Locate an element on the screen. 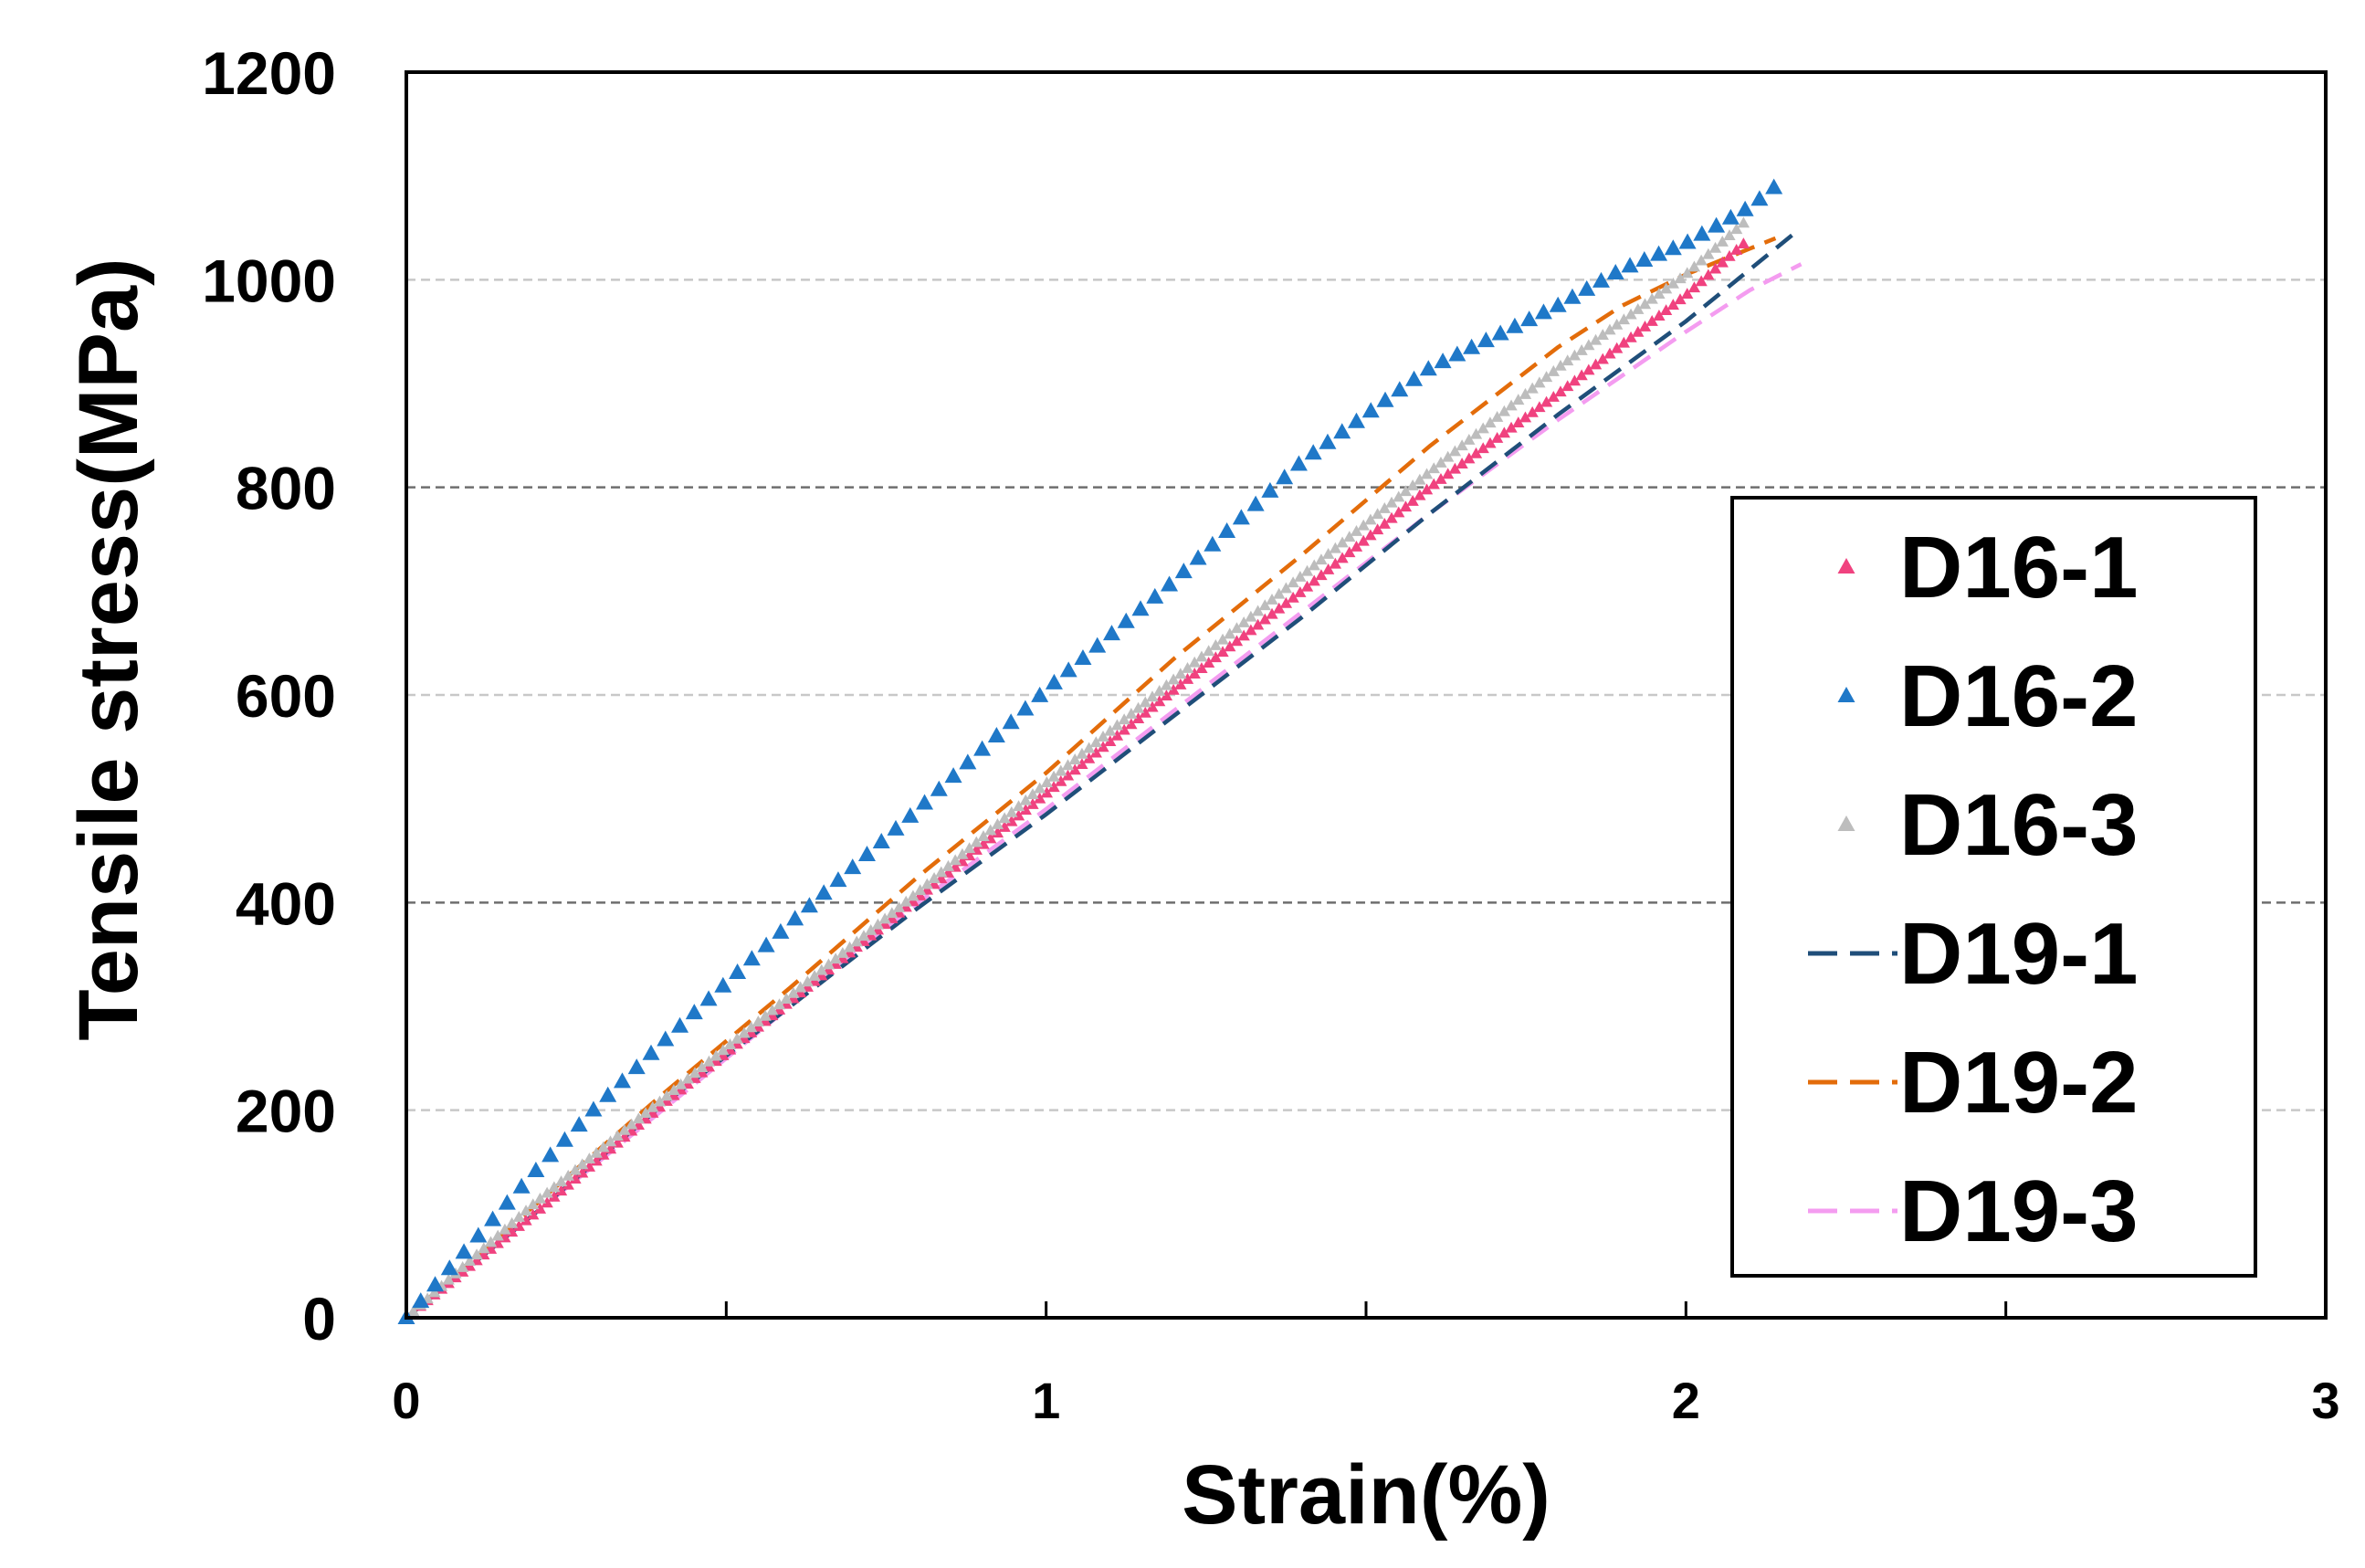  y-tick-label: 400 is located at coordinates (286, 903).